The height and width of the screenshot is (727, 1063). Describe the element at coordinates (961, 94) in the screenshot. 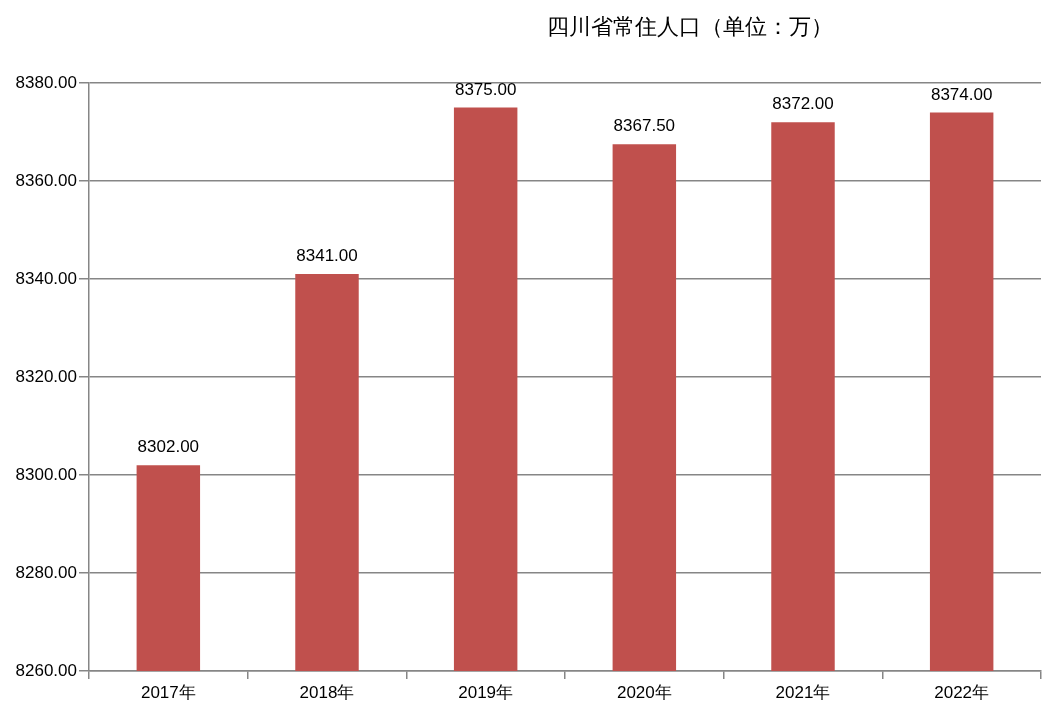

I see `data-label: 8374.00` at that location.